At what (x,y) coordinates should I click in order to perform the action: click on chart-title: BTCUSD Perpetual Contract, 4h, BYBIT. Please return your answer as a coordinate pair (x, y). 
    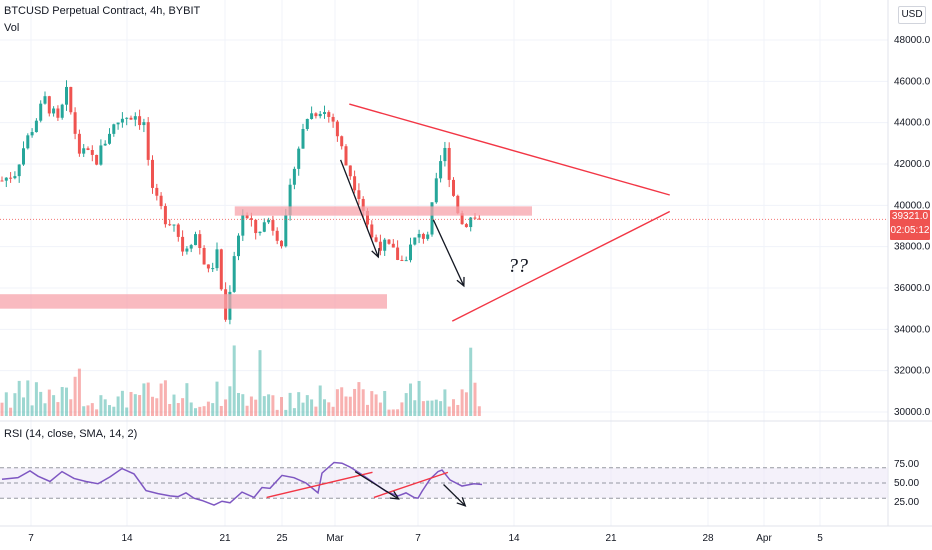
    Looking at the image, I should click on (102, 11).